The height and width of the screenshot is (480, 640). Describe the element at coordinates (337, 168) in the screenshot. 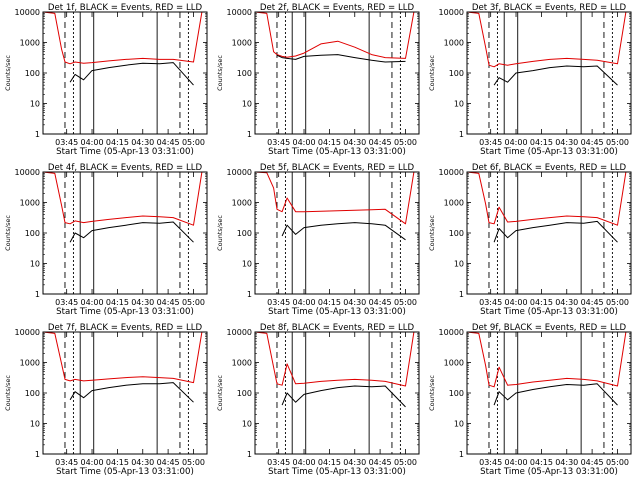

I see `panel-title: Det 5f, BLACK = Events, RED = LLD` at that location.